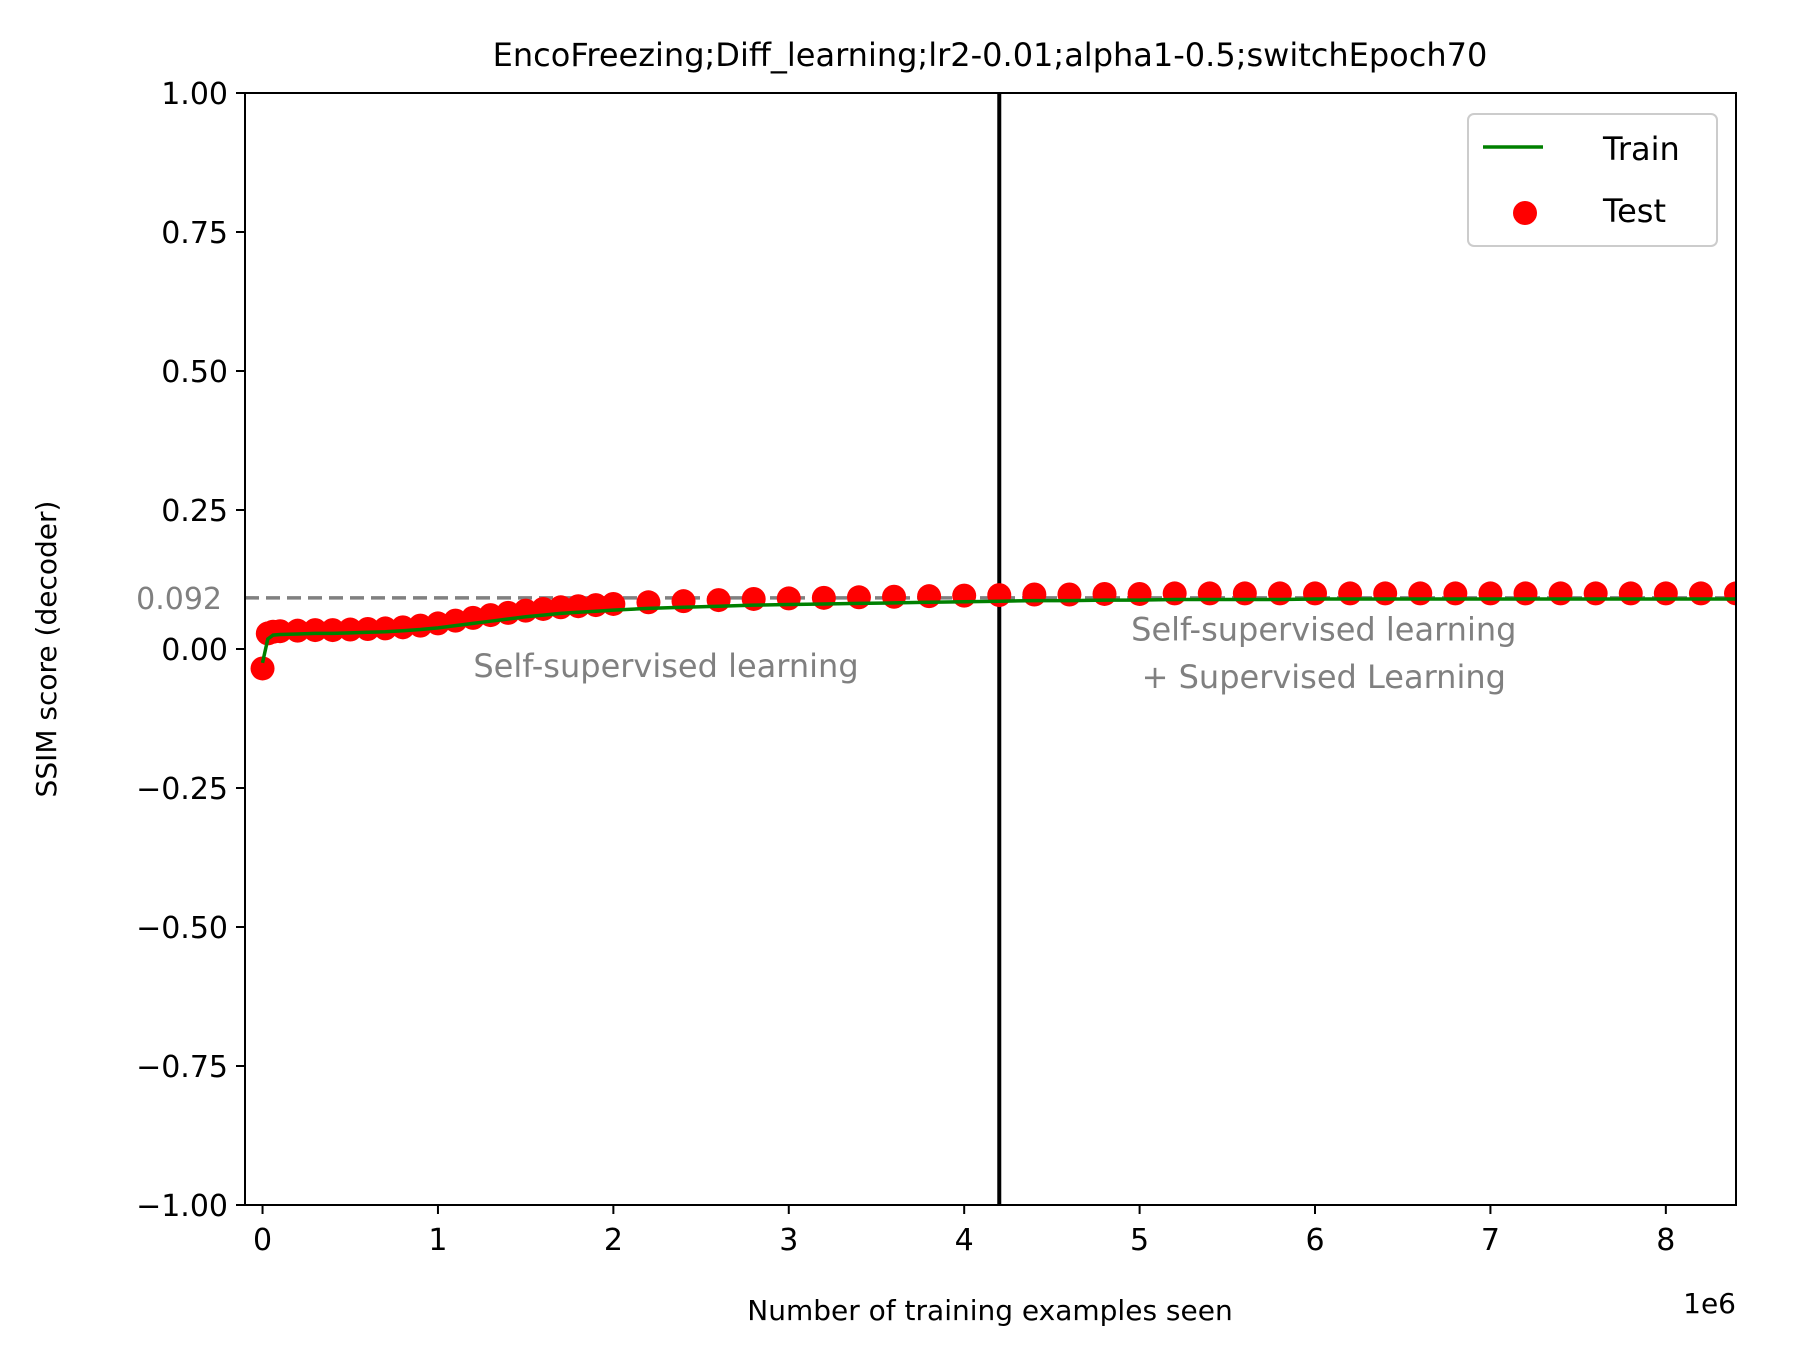 The width and height of the screenshot is (1795, 1357). What do you see at coordinates (1324, 677) in the screenshot?
I see `annotation-text: + Supervised Learning` at bounding box center [1324, 677].